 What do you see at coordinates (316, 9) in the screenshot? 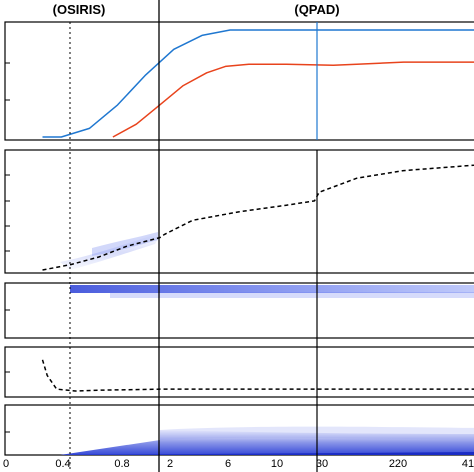
I see `section-label-qpad: (QPAD)` at bounding box center [316, 9].